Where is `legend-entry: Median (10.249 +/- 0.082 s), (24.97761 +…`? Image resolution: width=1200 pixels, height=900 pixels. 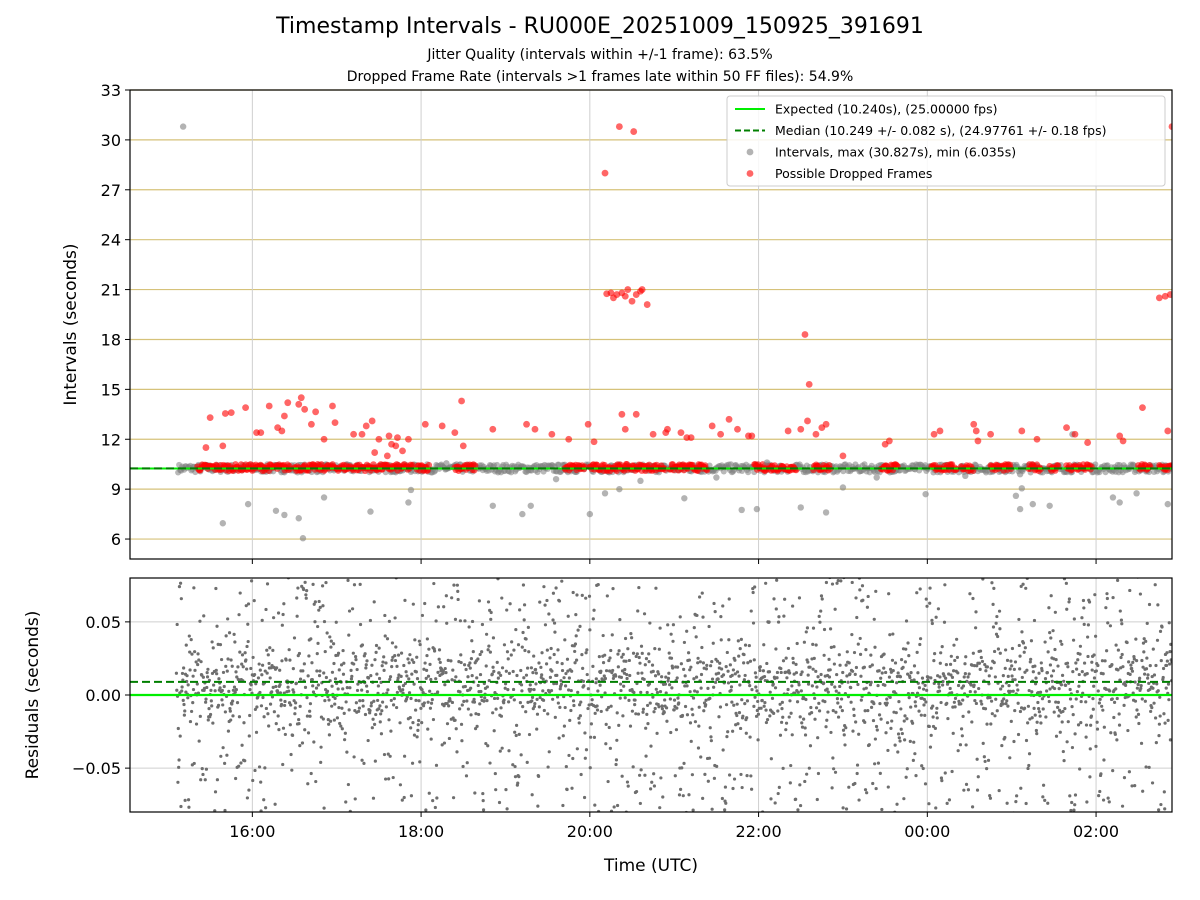 legend-entry: Median (10.249 +/- 0.082 s), (24.97761 +… is located at coordinates (940, 130).